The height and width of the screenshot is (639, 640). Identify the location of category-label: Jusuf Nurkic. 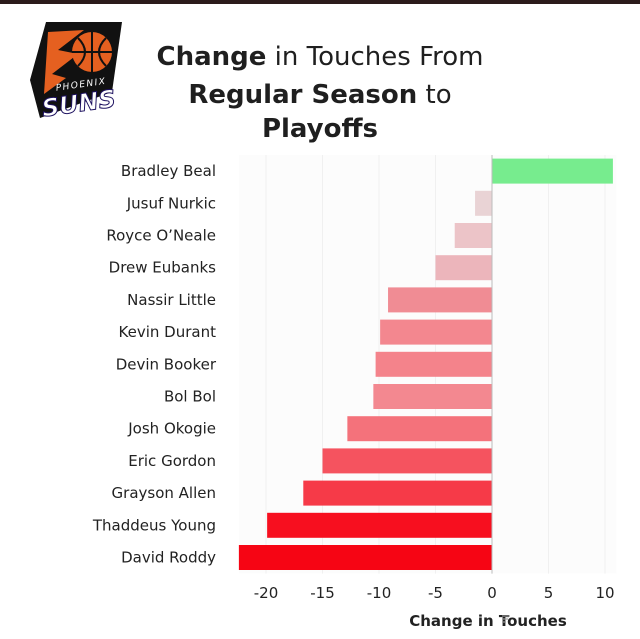
(171, 203).